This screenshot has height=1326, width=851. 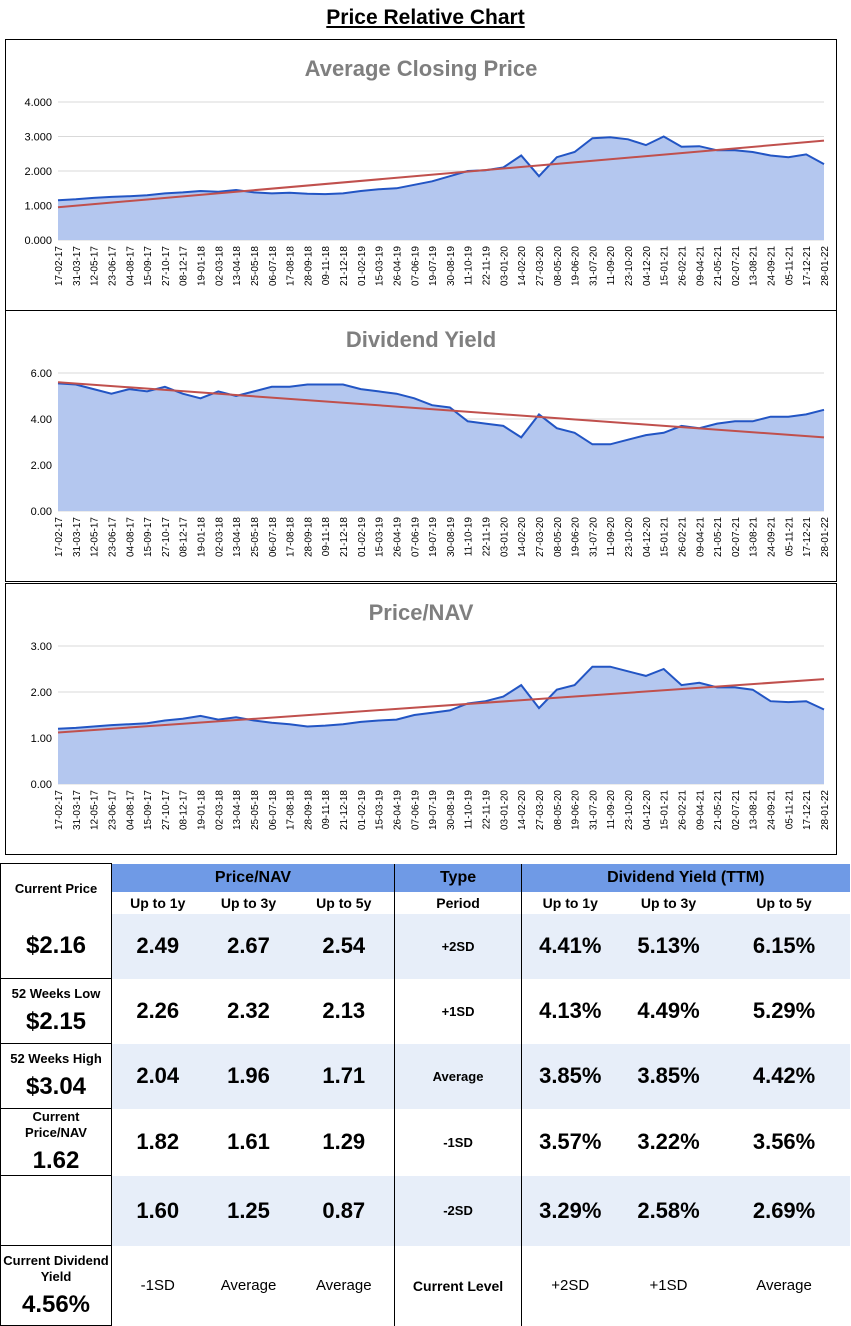 What do you see at coordinates (38, 241) in the screenshot?
I see `y-tick-label: 0.000` at bounding box center [38, 241].